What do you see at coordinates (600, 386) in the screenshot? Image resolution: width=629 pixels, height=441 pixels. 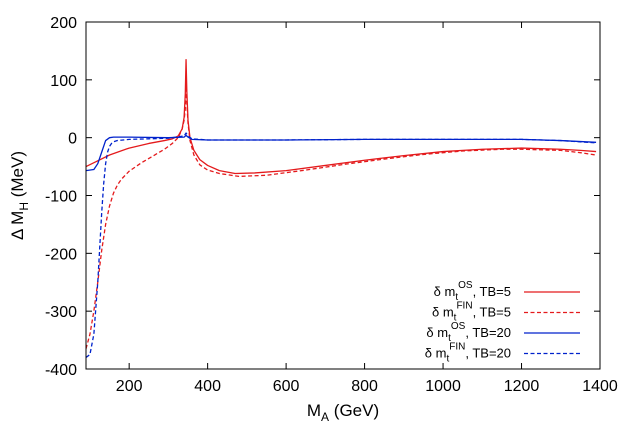 I see `x-tick-label: 1400` at bounding box center [600, 386].